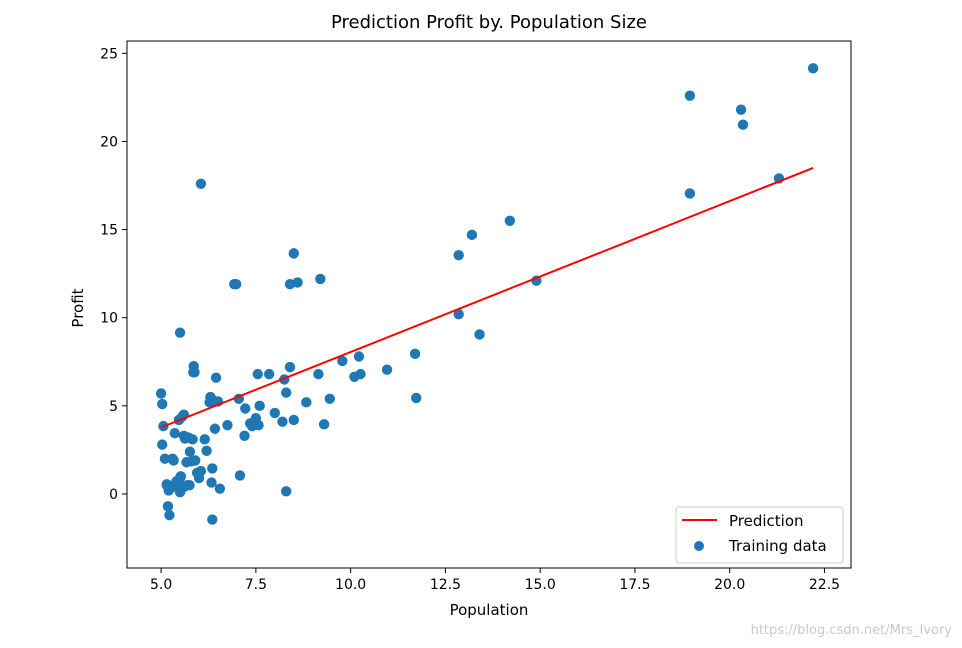  Describe the element at coordinates (78, 307) in the screenshot. I see `y-axis-label: Profit` at that location.